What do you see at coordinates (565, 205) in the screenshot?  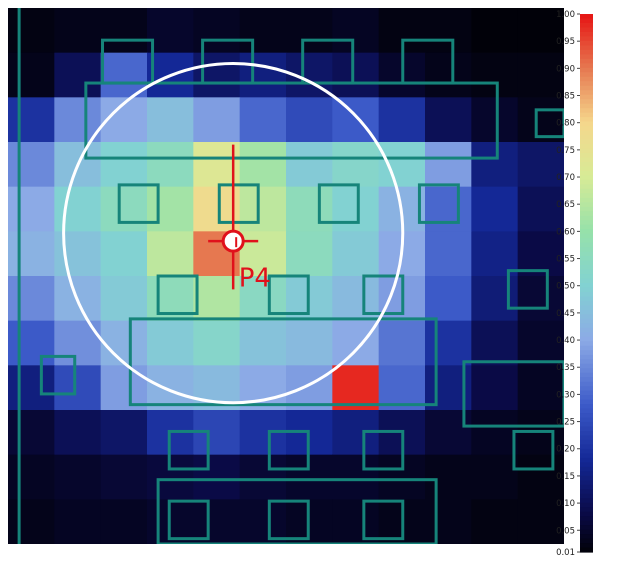 I see `colorbar-tick-label: 0.65` at bounding box center [565, 205].